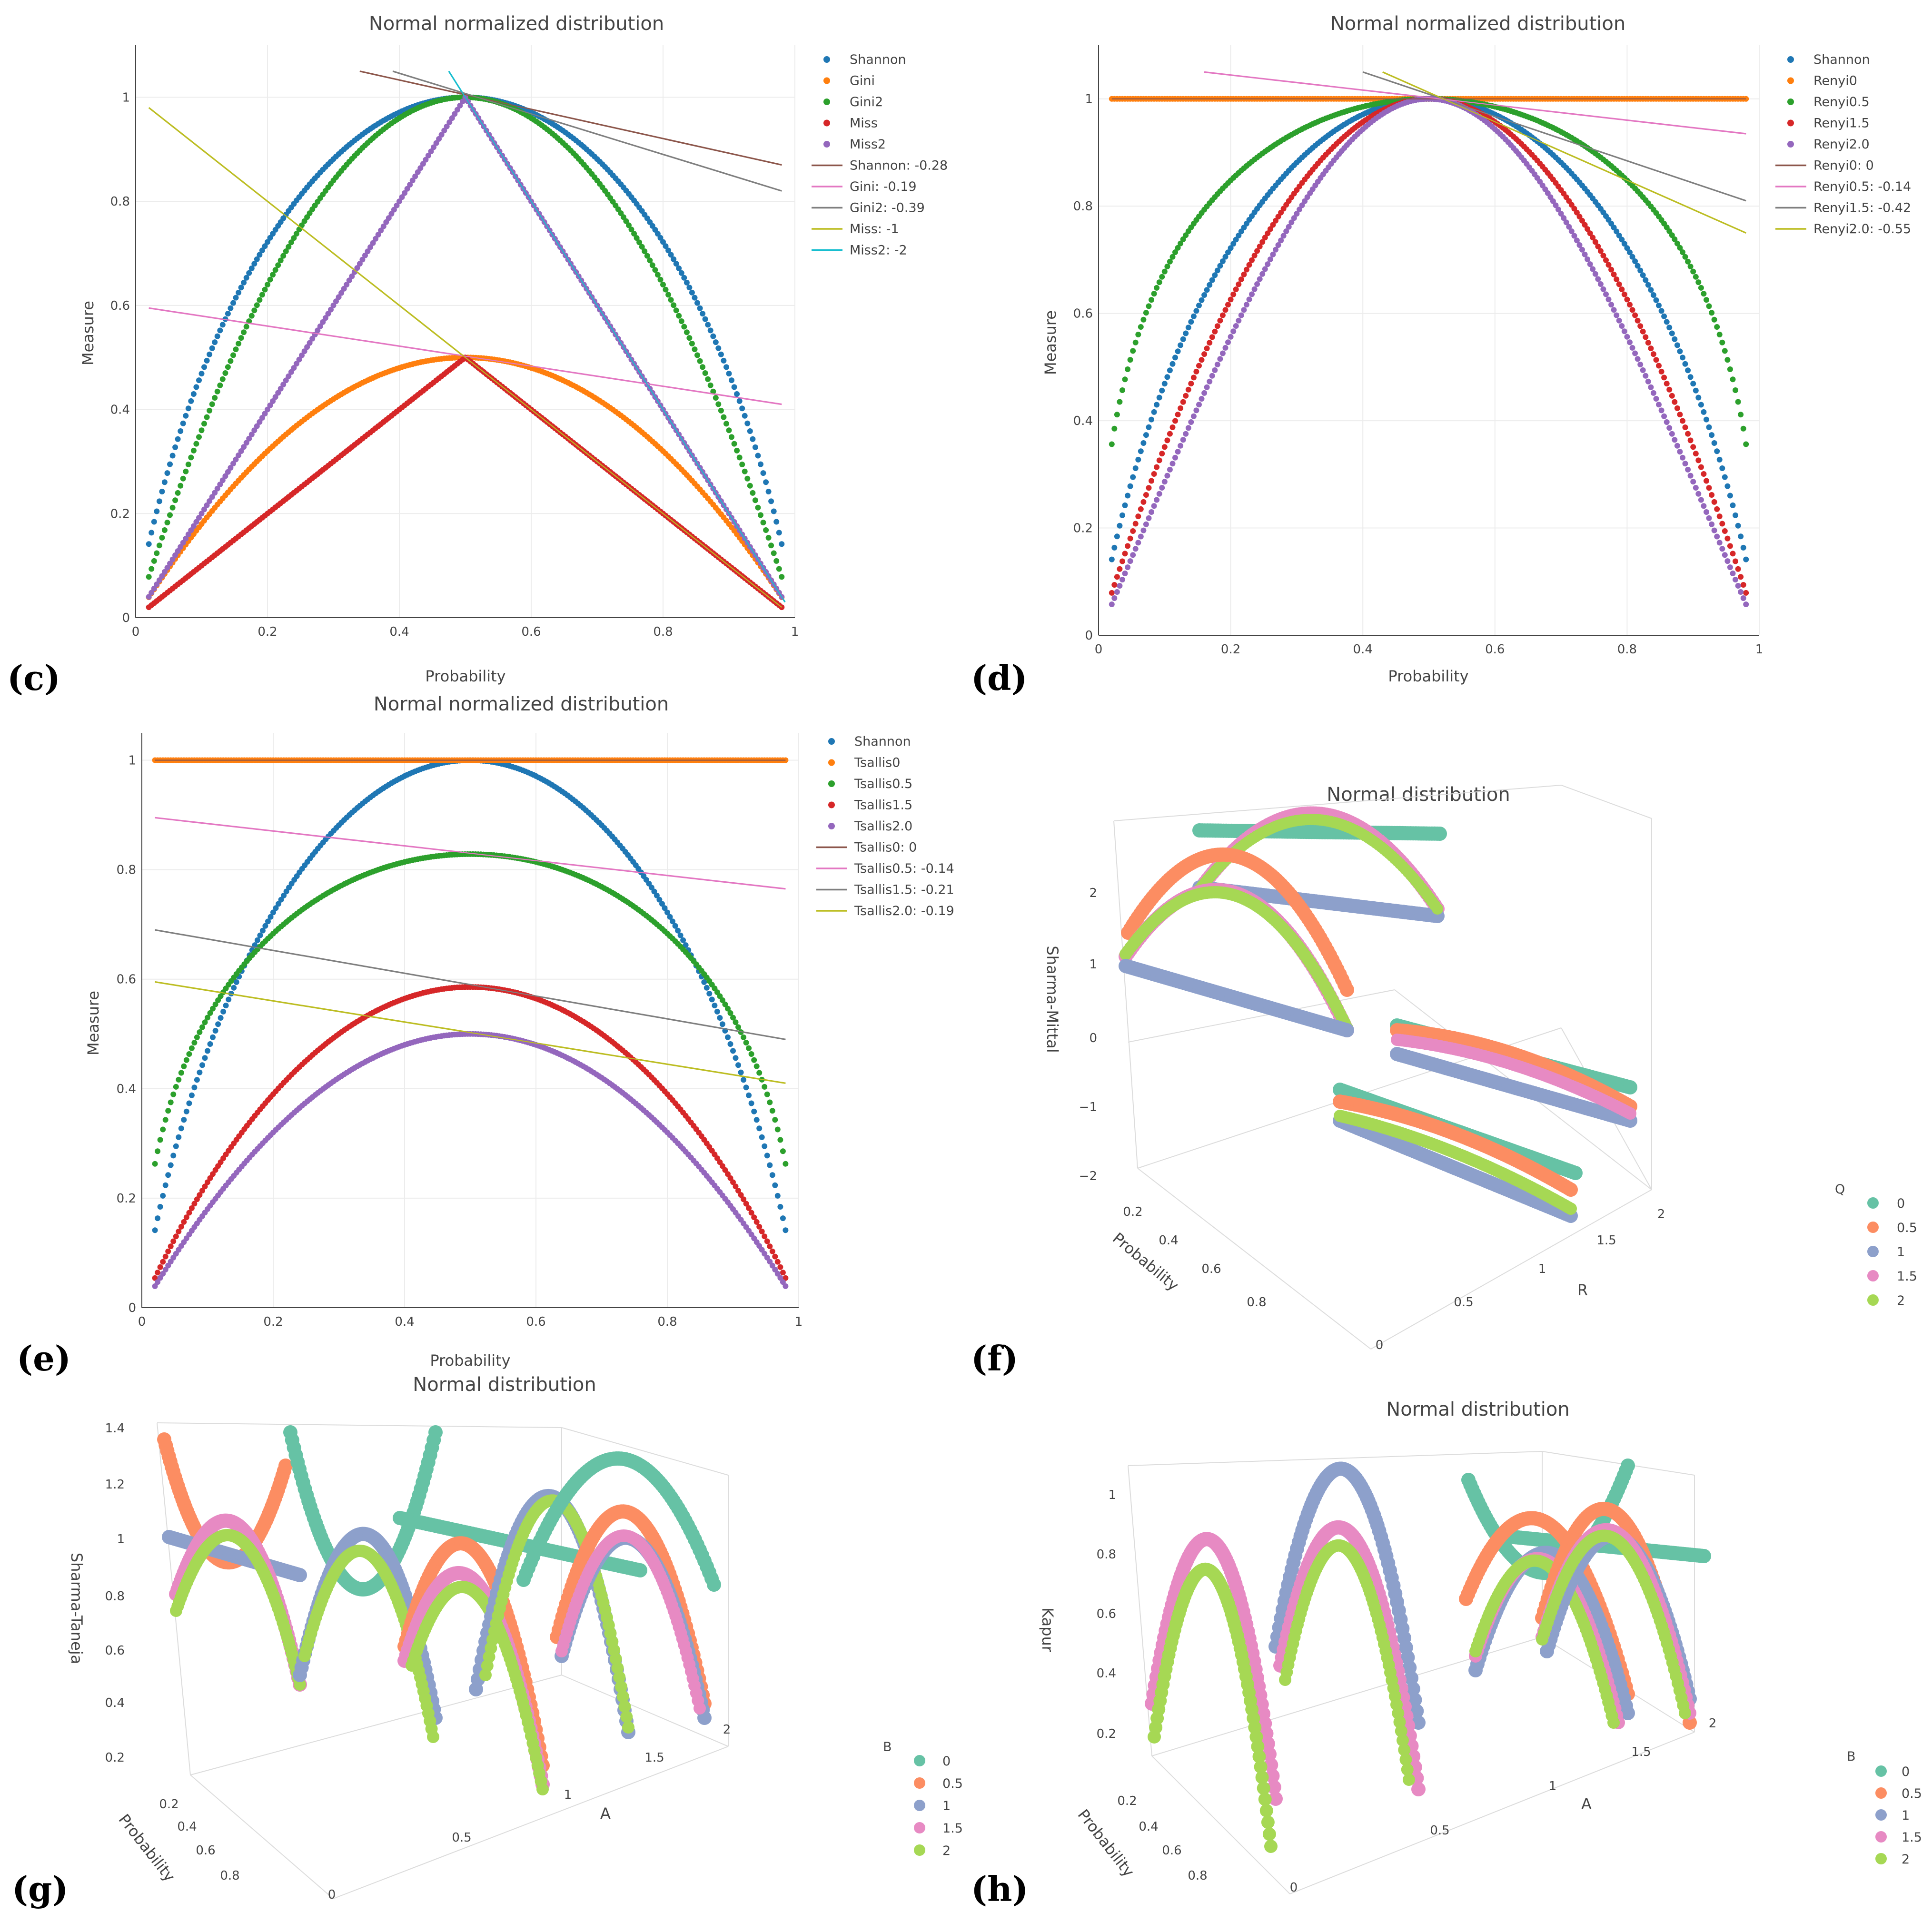  Describe the element at coordinates (866, 847) in the screenshot. I see `legend-item-line-0: Tsallis0: 0` at that location.